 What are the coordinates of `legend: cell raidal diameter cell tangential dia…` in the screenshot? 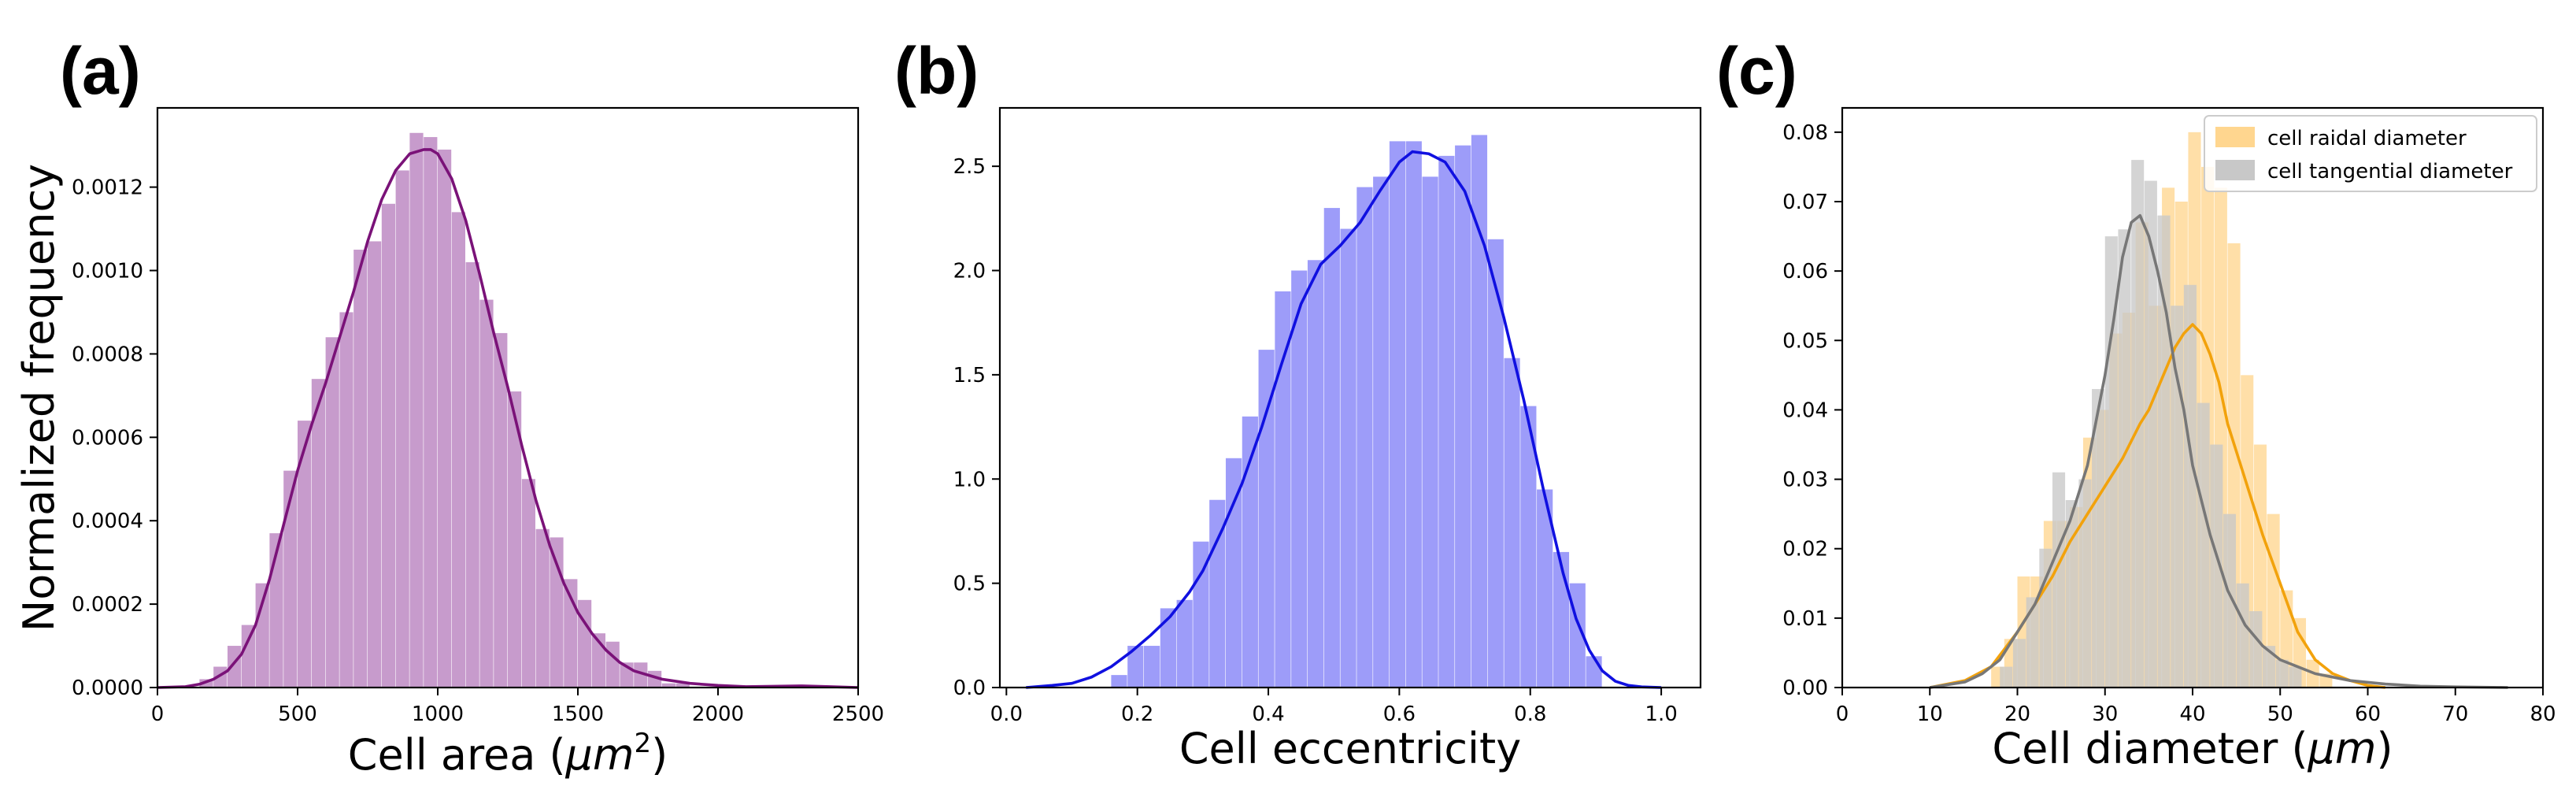 It's located at (2370, 153).